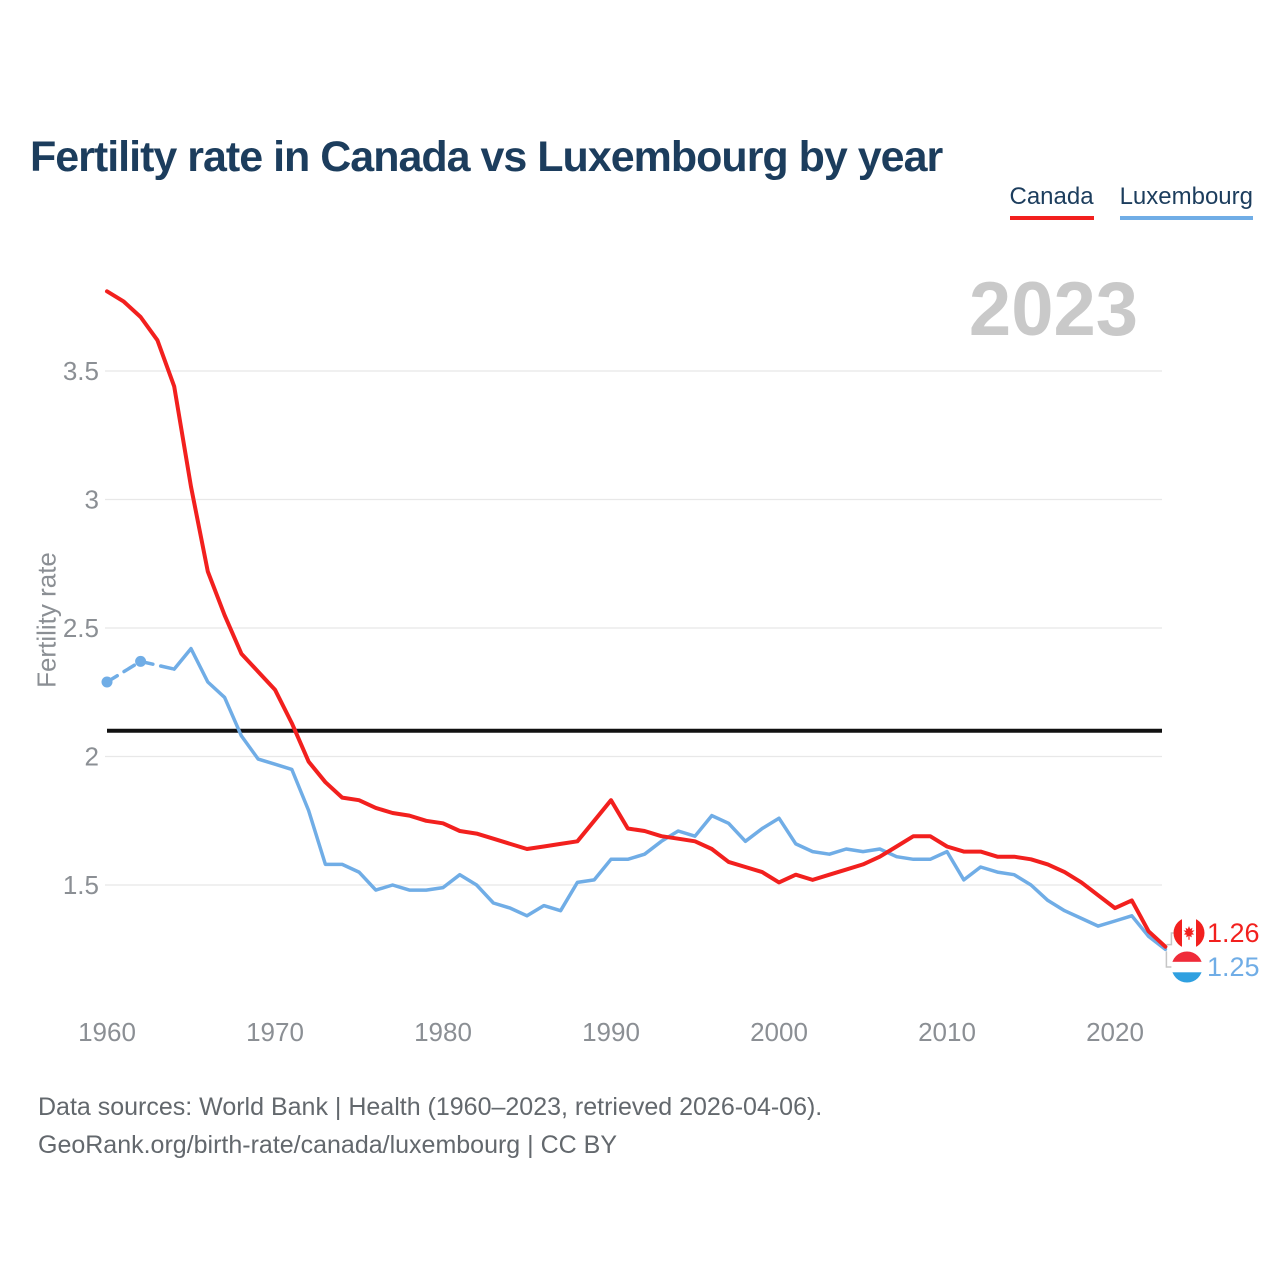 This screenshot has width=1280, height=1280. What do you see at coordinates (81, 885) in the screenshot?
I see `y-tick-label-1.5: 1.5` at bounding box center [81, 885].